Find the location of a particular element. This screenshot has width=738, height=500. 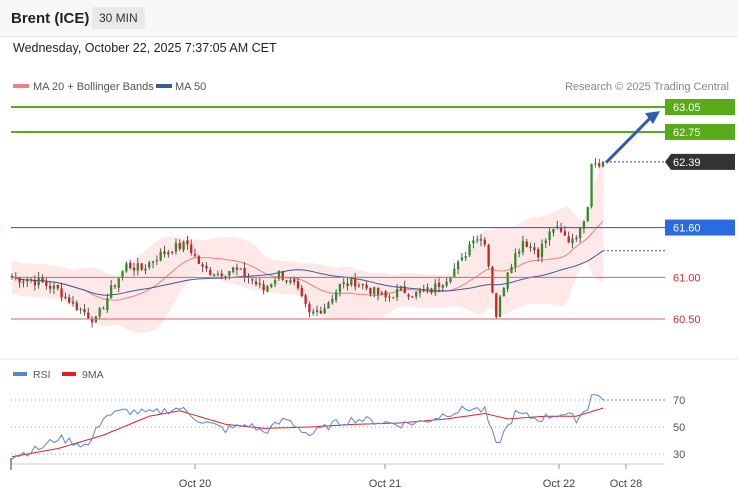

pivot-level-tag is located at coordinates (700, 227).